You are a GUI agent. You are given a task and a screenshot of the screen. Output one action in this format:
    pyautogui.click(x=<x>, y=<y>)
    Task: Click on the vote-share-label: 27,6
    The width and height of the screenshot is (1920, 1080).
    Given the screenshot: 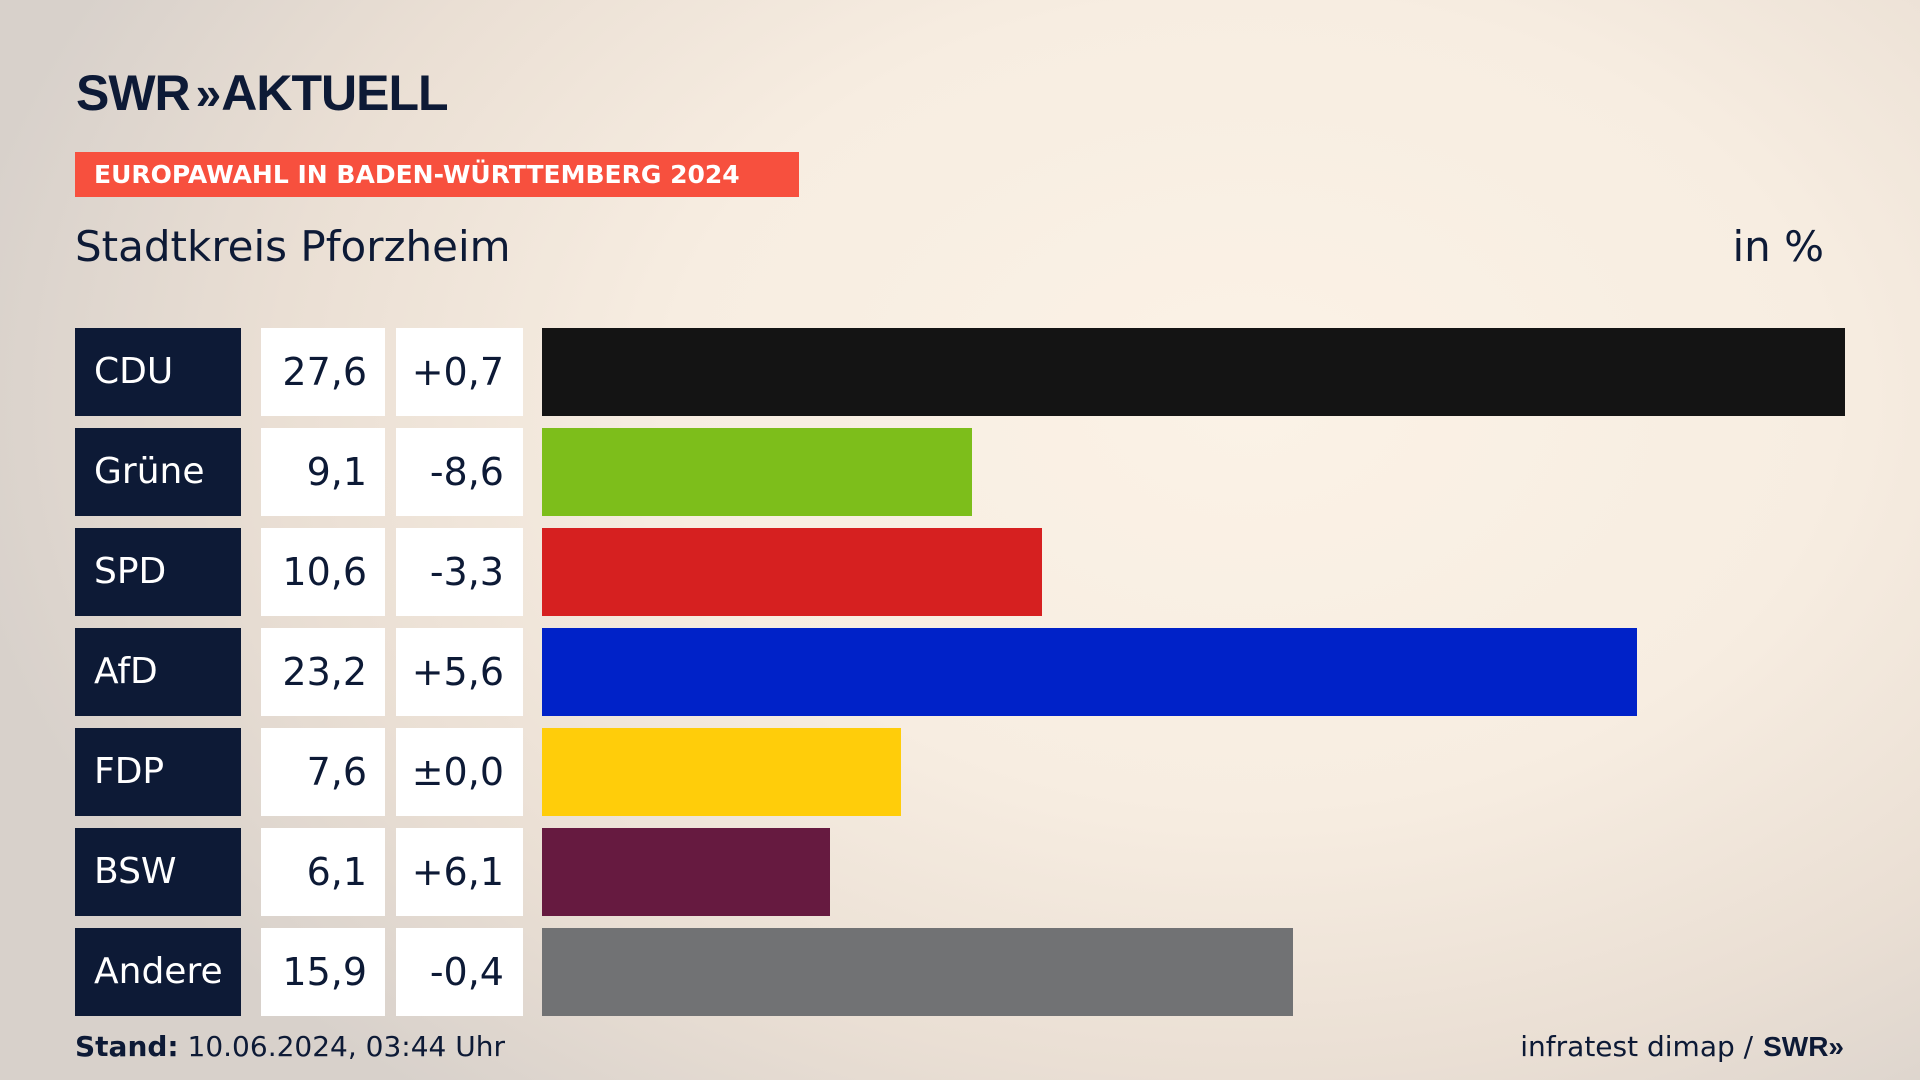 What is the action you would take?
    pyautogui.click(x=323, y=372)
    